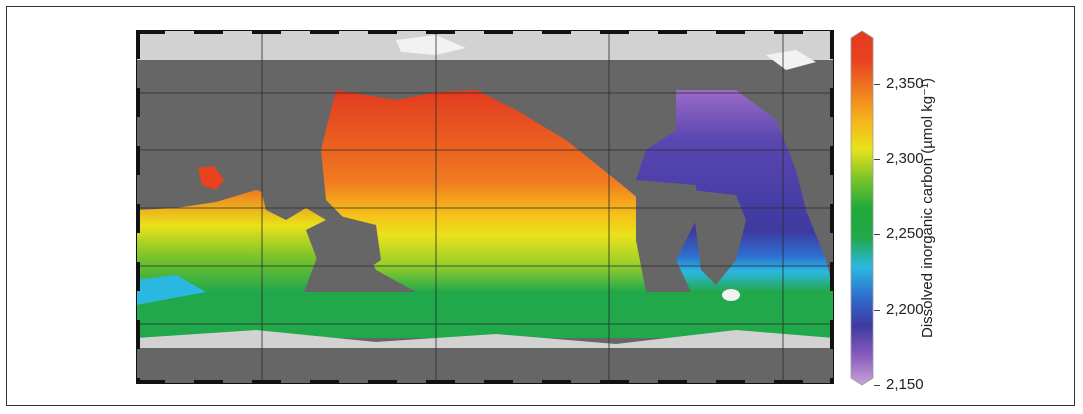  What do you see at coordinates (905, 309) in the screenshot?
I see `colorbar-tick-label: 2,200` at bounding box center [905, 309].